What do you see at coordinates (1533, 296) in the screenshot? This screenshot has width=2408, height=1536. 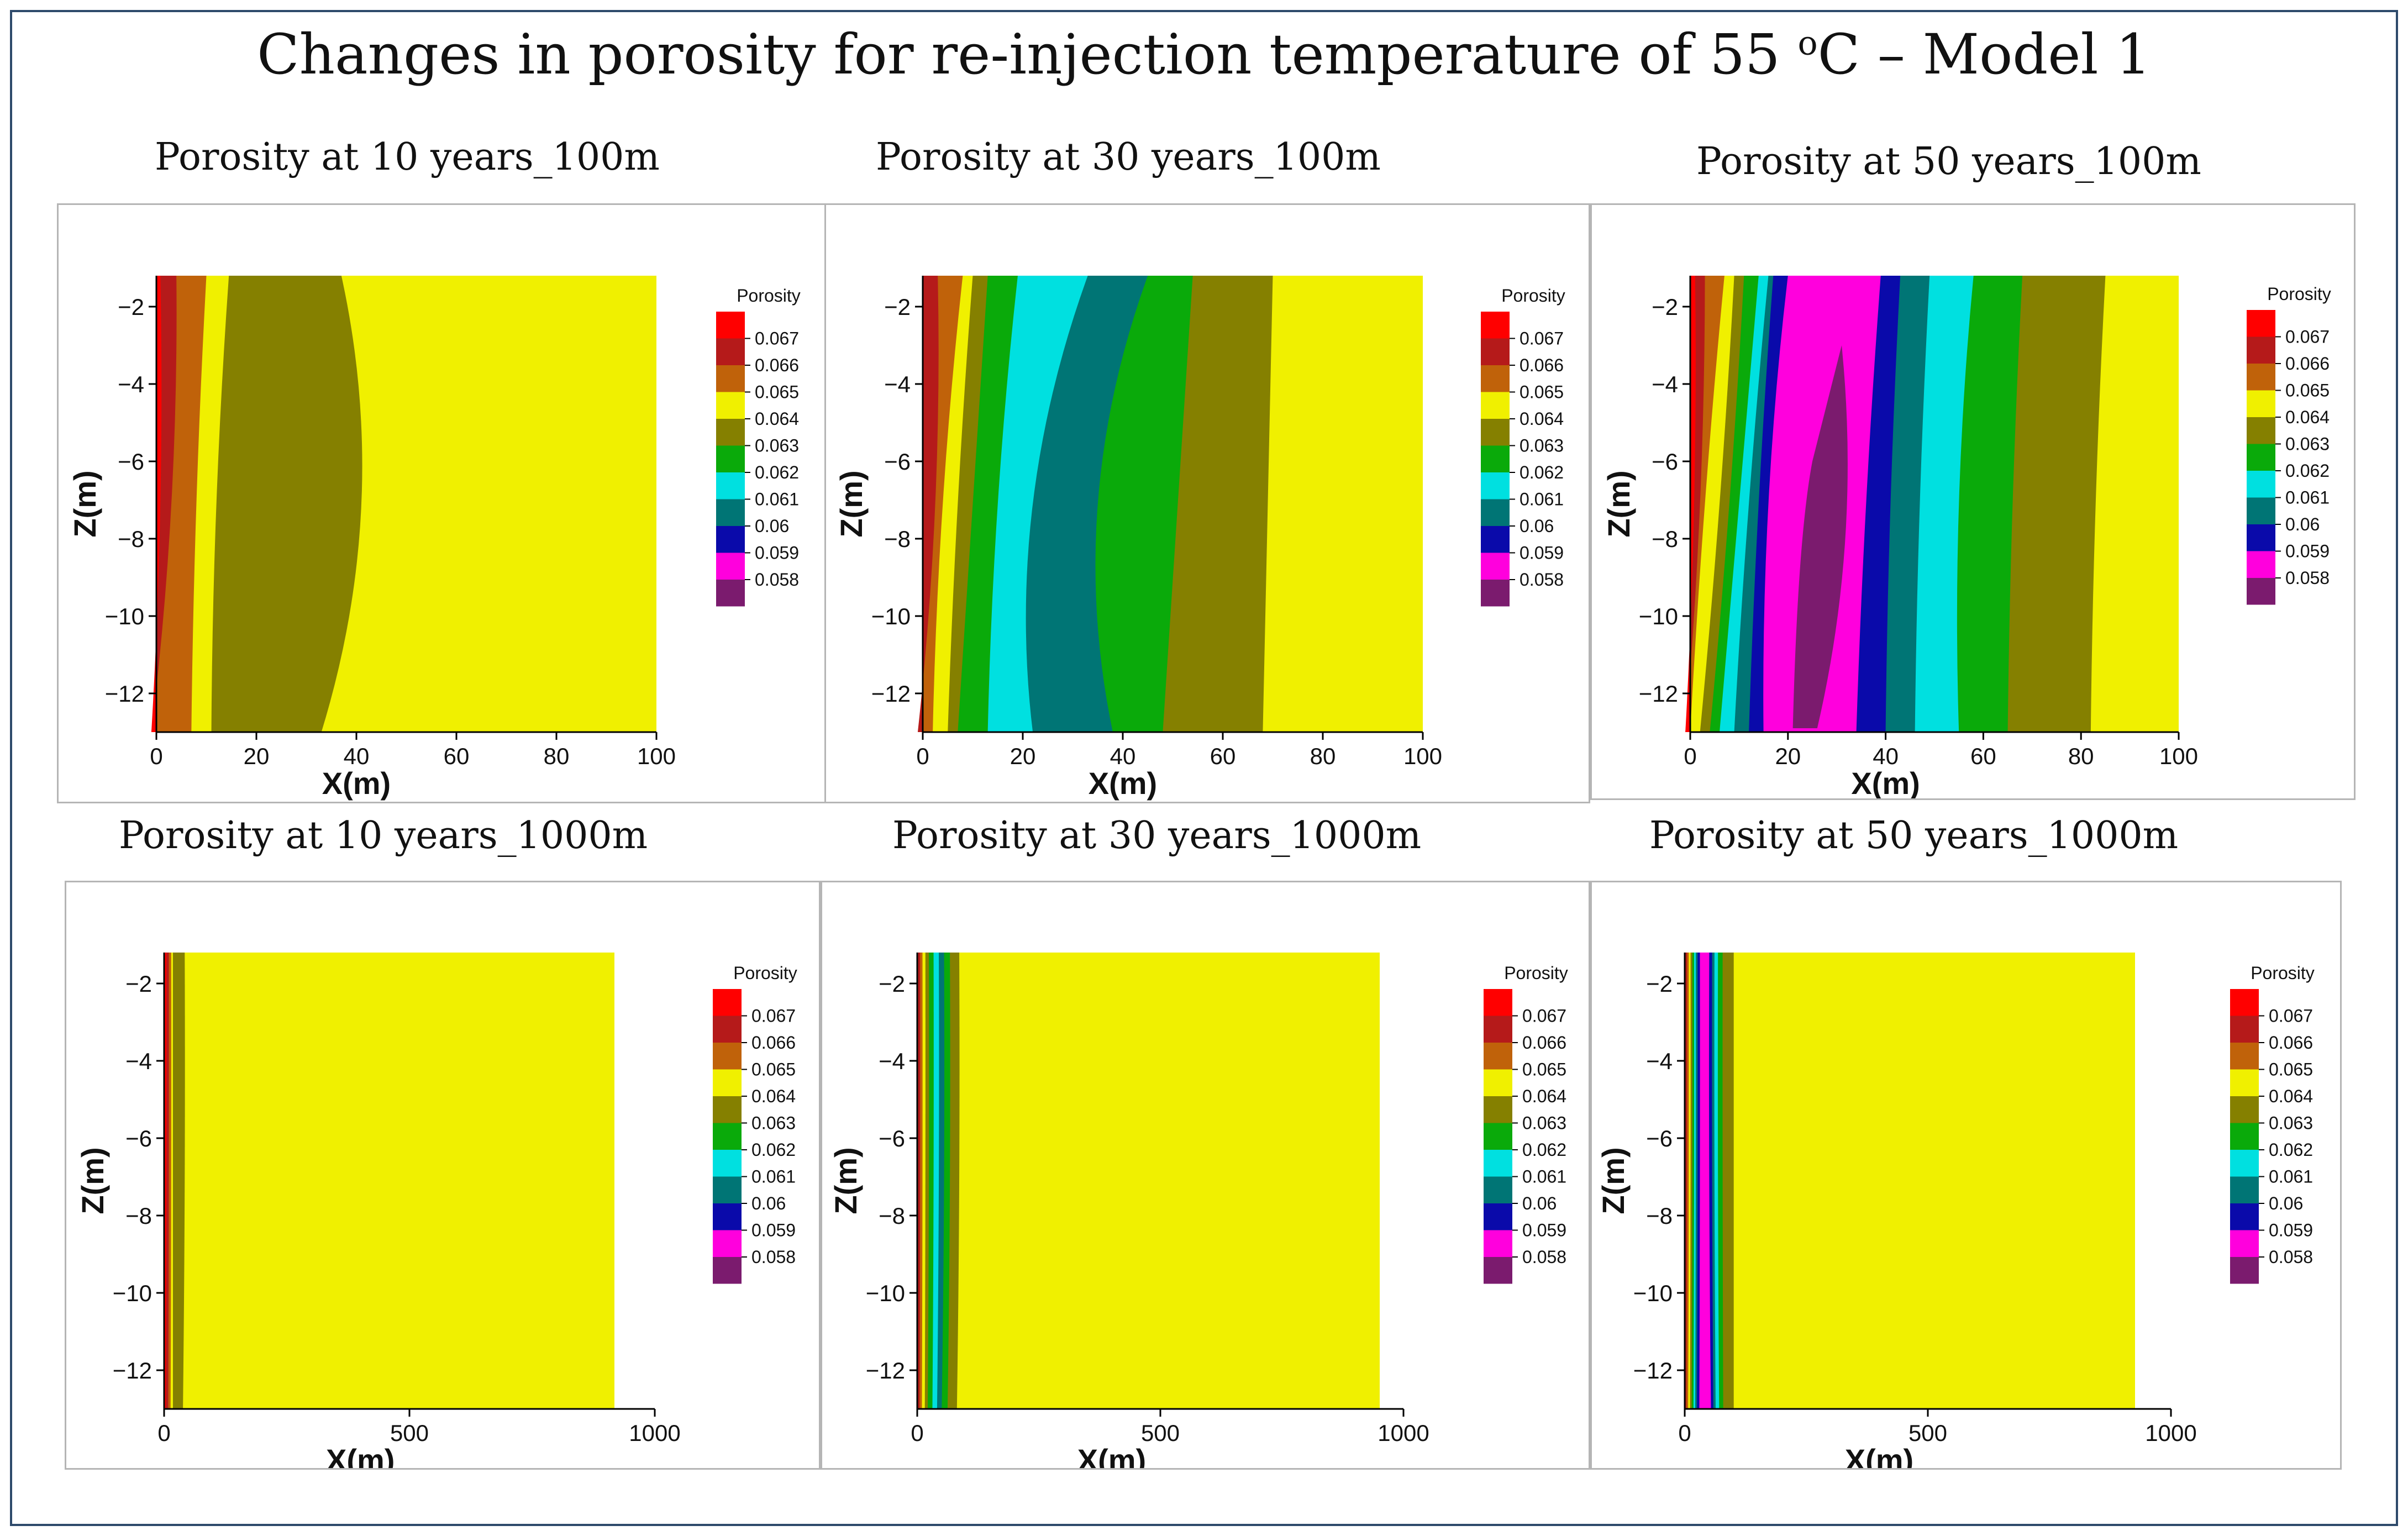 I see `legend-title: Porosity` at bounding box center [1533, 296].